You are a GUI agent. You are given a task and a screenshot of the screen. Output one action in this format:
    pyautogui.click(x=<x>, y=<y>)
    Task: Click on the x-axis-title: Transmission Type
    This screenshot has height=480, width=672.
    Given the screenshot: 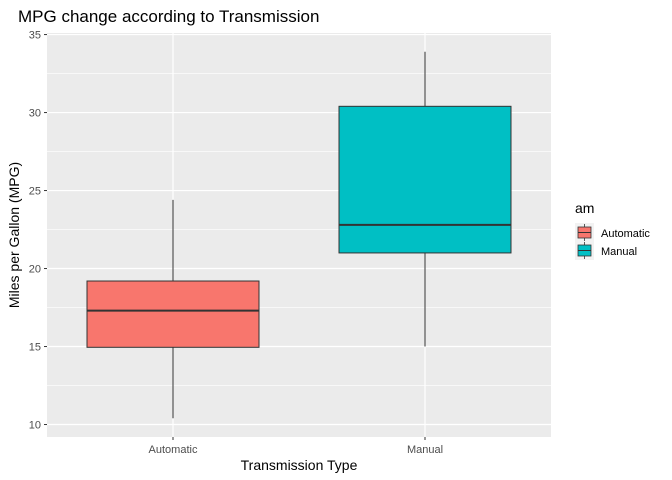 What is the action you would take?
    pyautogui.click(x=299, y=465)
    